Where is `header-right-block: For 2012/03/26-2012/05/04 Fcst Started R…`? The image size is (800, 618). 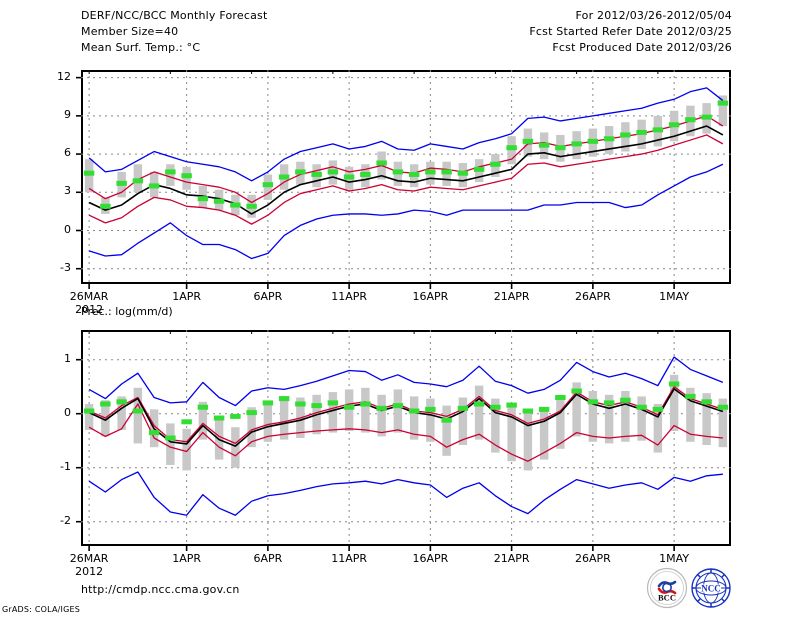
header-right-block: For 2012/03/26-2012/05/04 Fcst Started R… is located at coordinates (630, 32).